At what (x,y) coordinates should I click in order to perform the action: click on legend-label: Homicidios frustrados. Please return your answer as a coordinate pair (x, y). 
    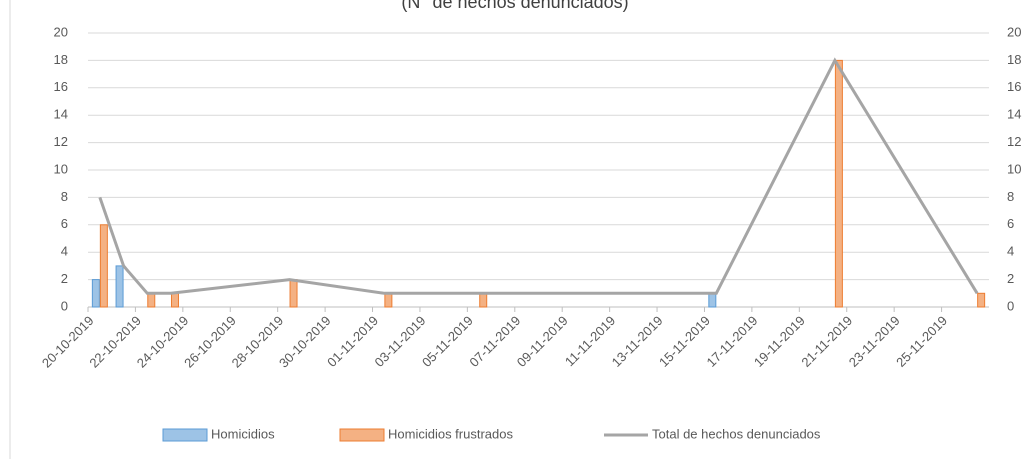
    Looking at the image, I should click on (450, 433).